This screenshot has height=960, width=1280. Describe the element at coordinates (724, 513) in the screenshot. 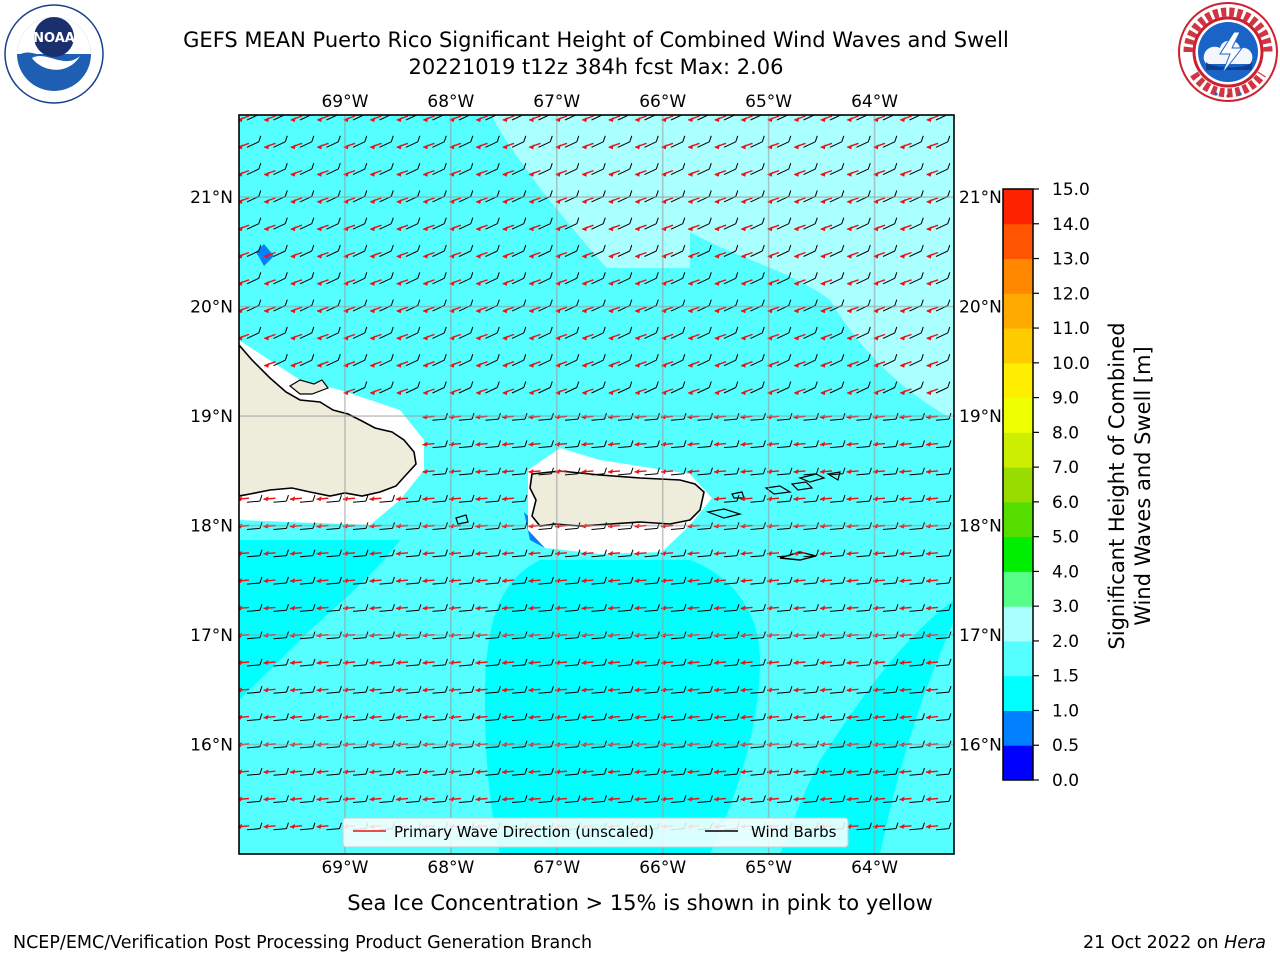

I see `vieques-island` at that location.